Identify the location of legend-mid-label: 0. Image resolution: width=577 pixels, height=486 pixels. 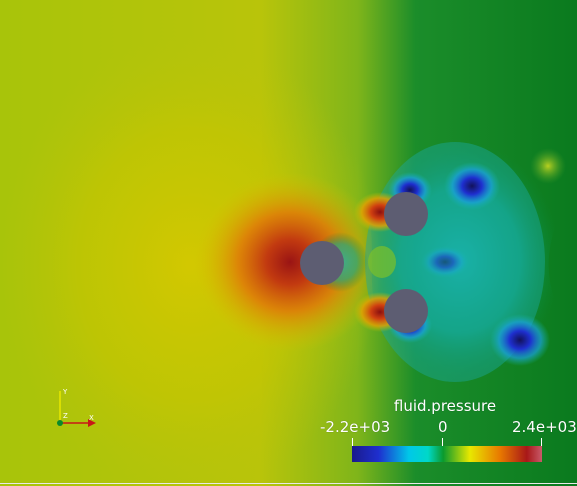
(443, 427).